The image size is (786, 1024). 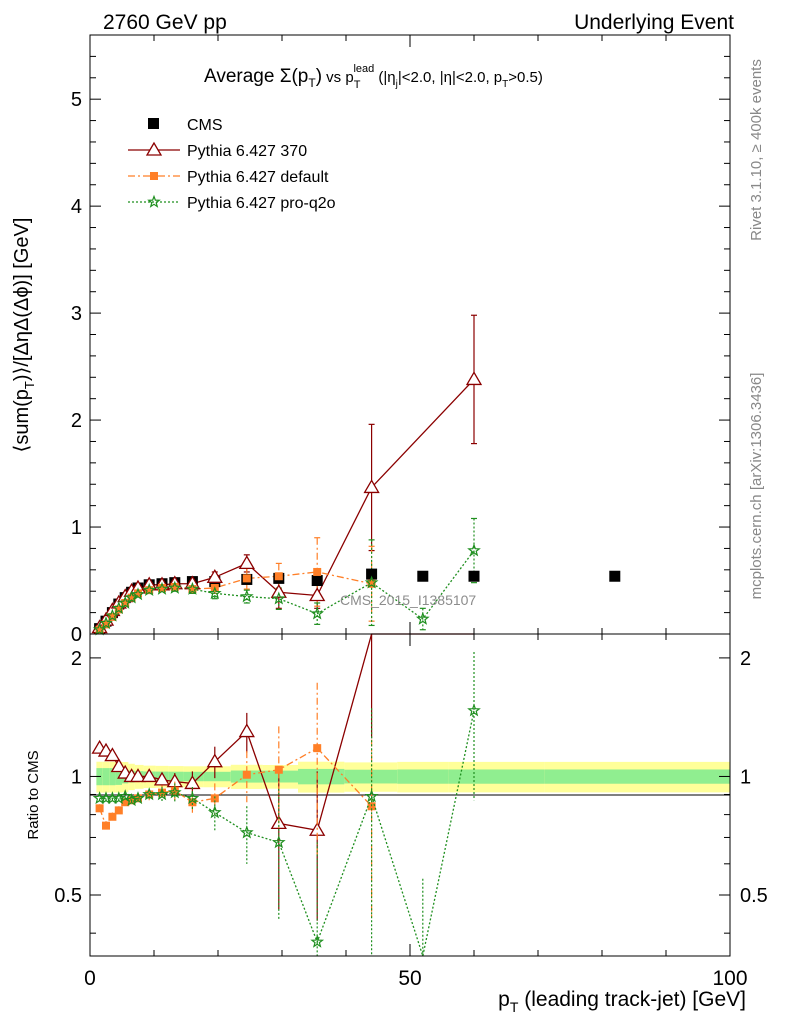 I want to click on legend-marker-default, so click(x=154, y=176).